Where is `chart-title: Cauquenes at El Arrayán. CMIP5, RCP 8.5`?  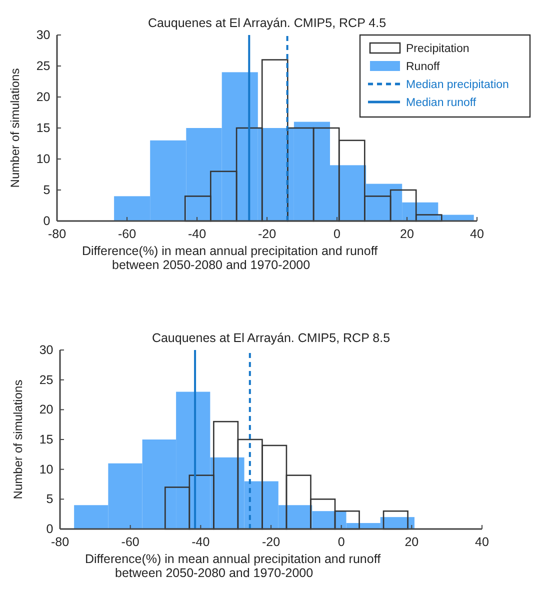
chart-title: Cauquenes at El Arrayán. CMIP5, RCP 8.5 is located at coordinates (271, 338).